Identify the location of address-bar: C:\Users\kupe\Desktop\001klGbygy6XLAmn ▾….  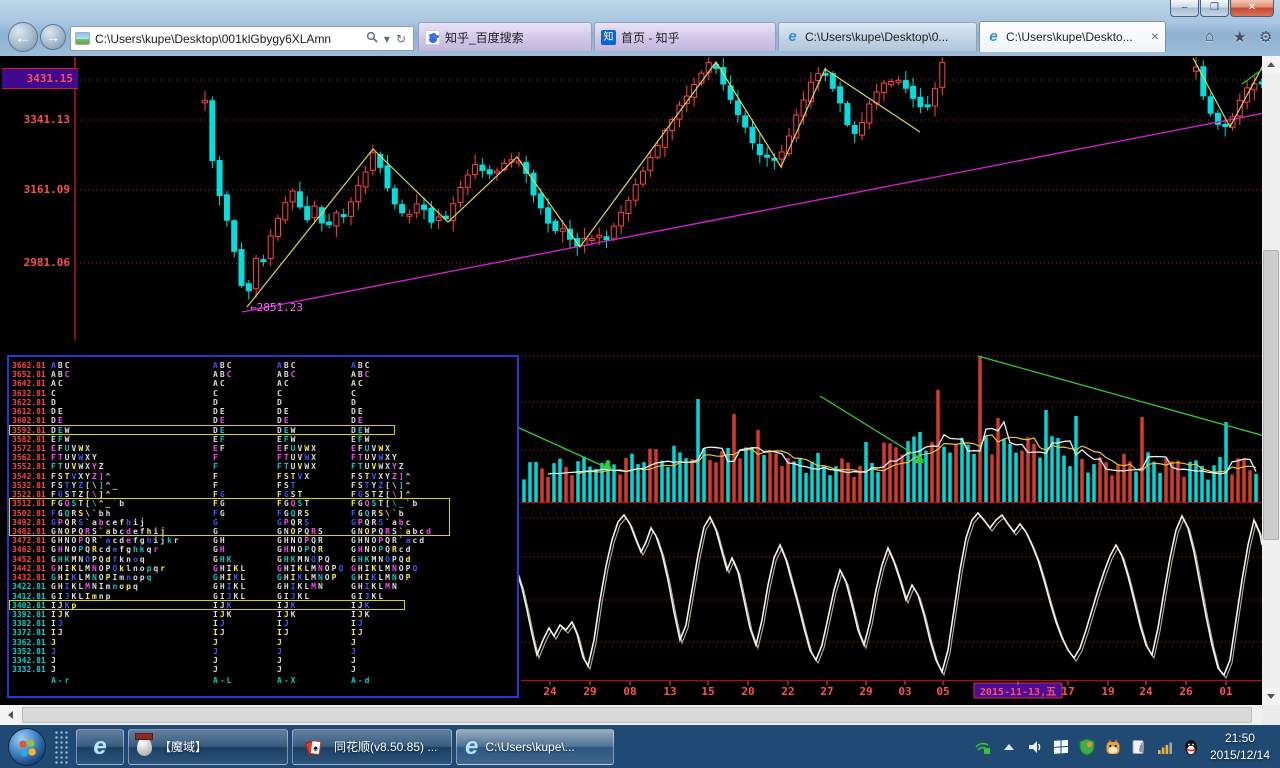
(242, 38).